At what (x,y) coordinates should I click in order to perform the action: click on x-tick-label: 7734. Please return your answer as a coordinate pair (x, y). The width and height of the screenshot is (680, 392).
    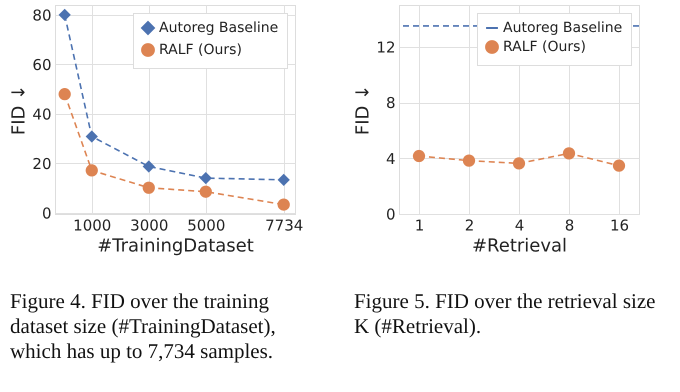
    Looking at the image, I should click on (284, 225).